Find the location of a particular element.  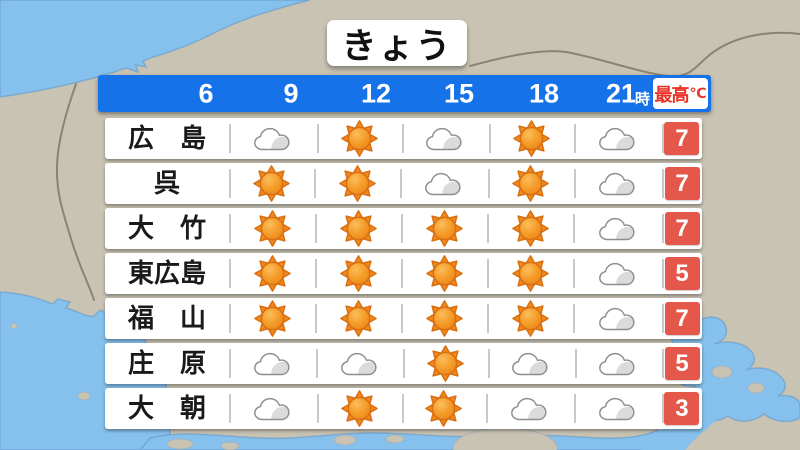

time-label: 6 is located at coordinates (206, 93).